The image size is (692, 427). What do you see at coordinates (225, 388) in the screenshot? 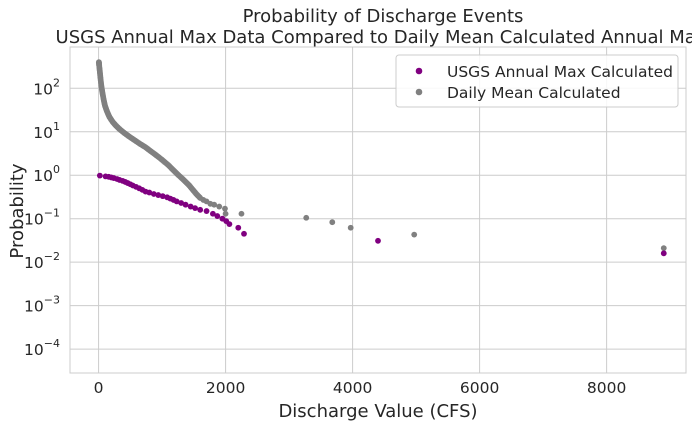
I see `x-tick-label: 2000` at bounding box center [225, 388].